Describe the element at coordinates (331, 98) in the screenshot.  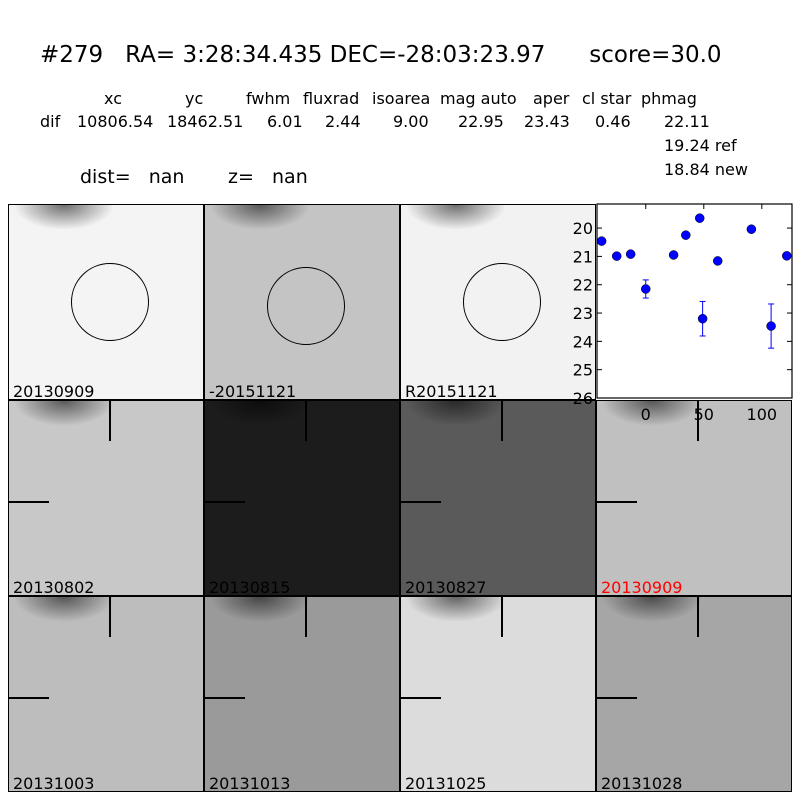
I see `column-header: fluxrad` at that location.